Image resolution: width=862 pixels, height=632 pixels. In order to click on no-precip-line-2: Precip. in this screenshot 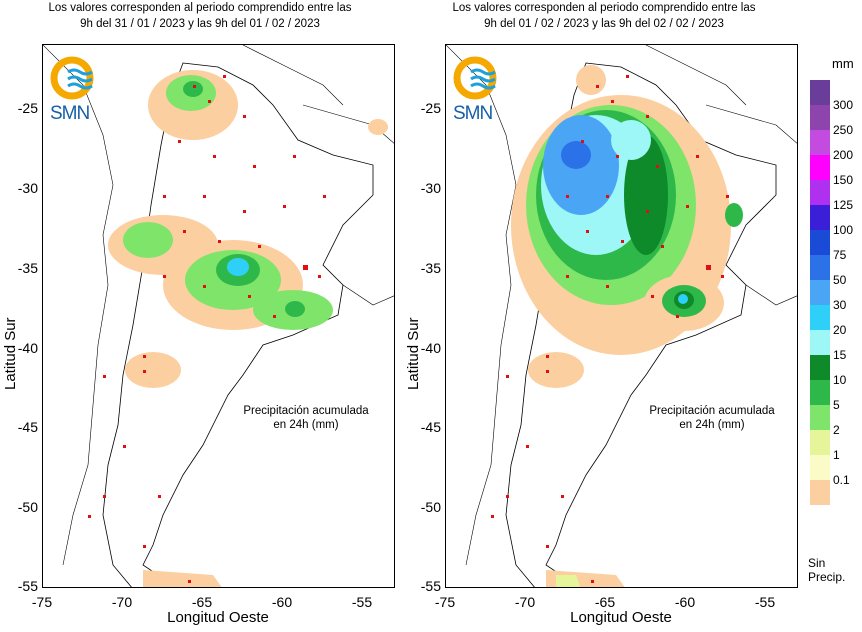, I will do `click(827, 577)`.